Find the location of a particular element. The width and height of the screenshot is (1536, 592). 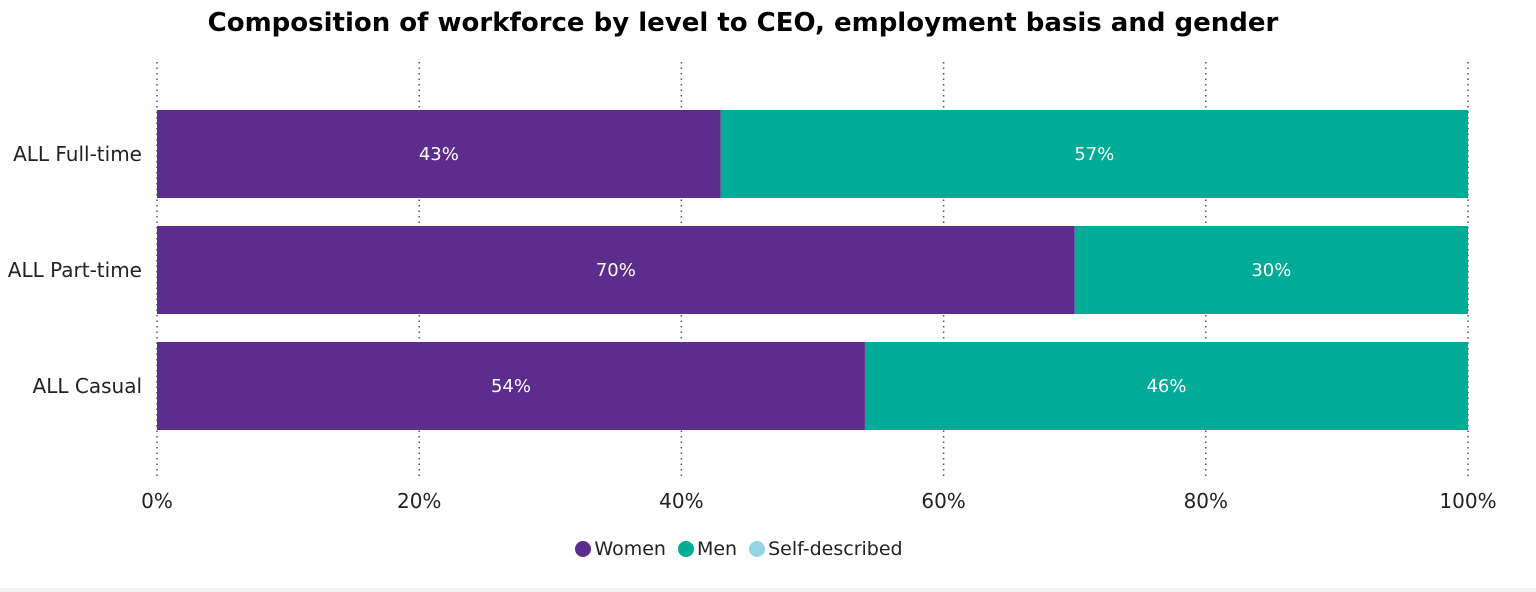

legend-item: Self-described is located at coordinates (826, 549).